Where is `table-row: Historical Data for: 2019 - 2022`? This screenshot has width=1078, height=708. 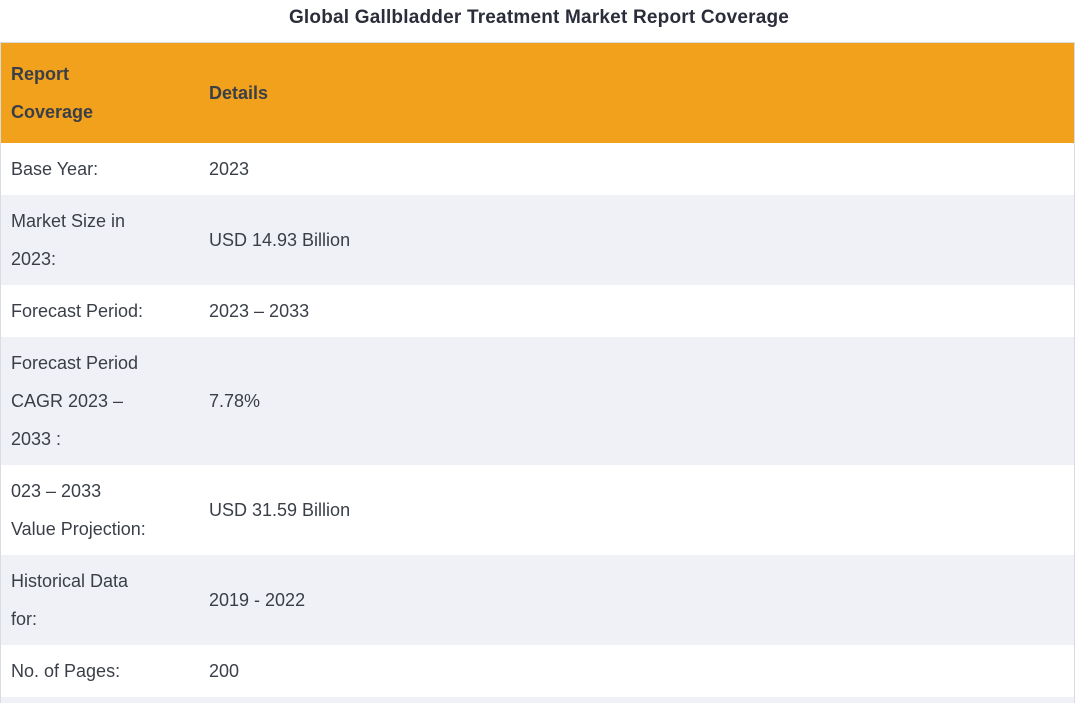
table-row: Historical Data for: 2019 - 2022 is located at coordinates (537, 600).